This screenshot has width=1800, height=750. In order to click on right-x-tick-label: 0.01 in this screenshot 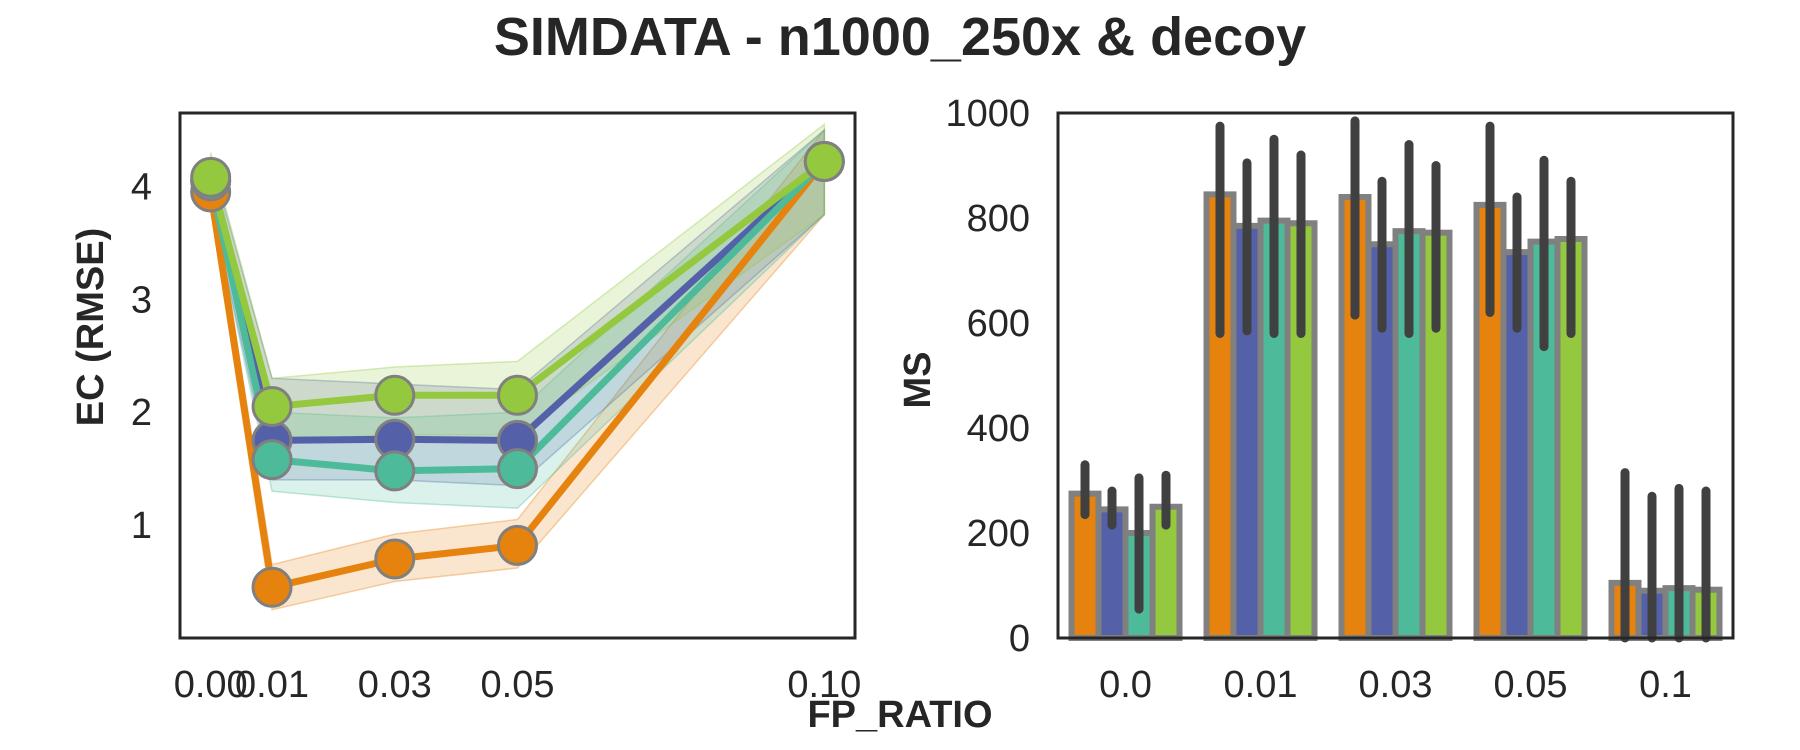, I will do `click(1261, 685)`.